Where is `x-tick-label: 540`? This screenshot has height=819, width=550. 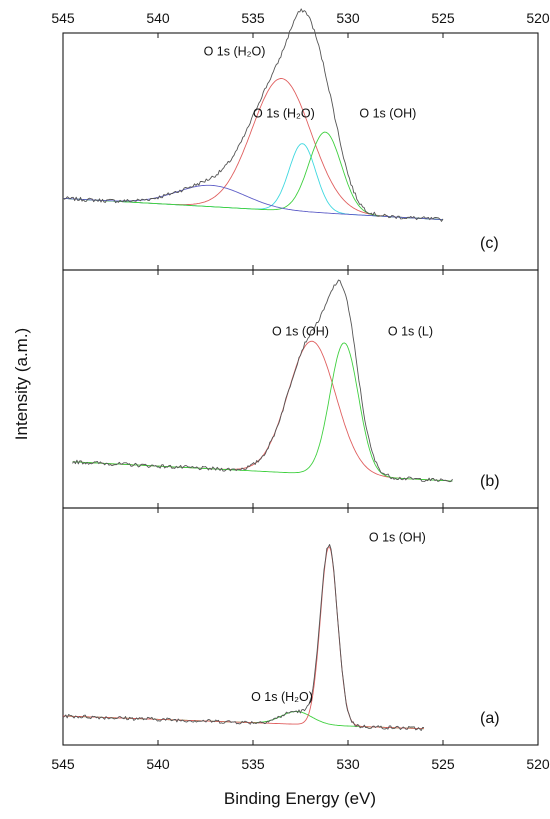
x-tick-label: 540 is located at coordinates (158, 764).